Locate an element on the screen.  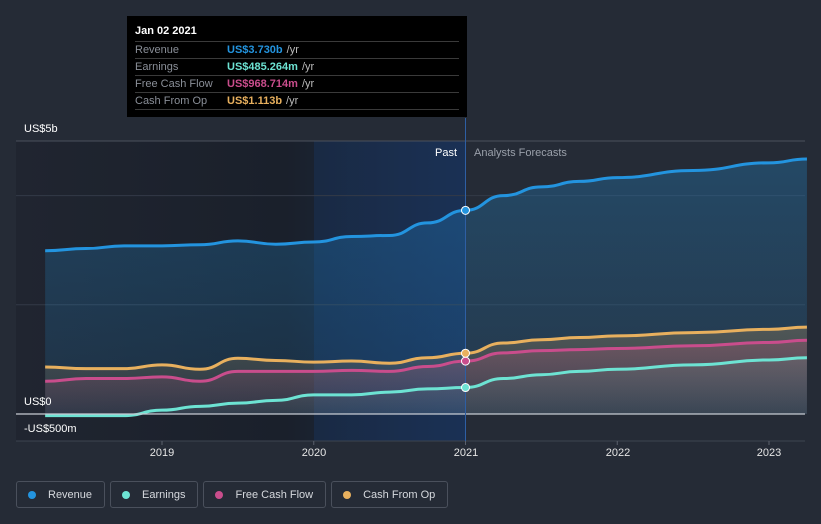
y-tick-label: US$5b is located at coordinates (41, 129).